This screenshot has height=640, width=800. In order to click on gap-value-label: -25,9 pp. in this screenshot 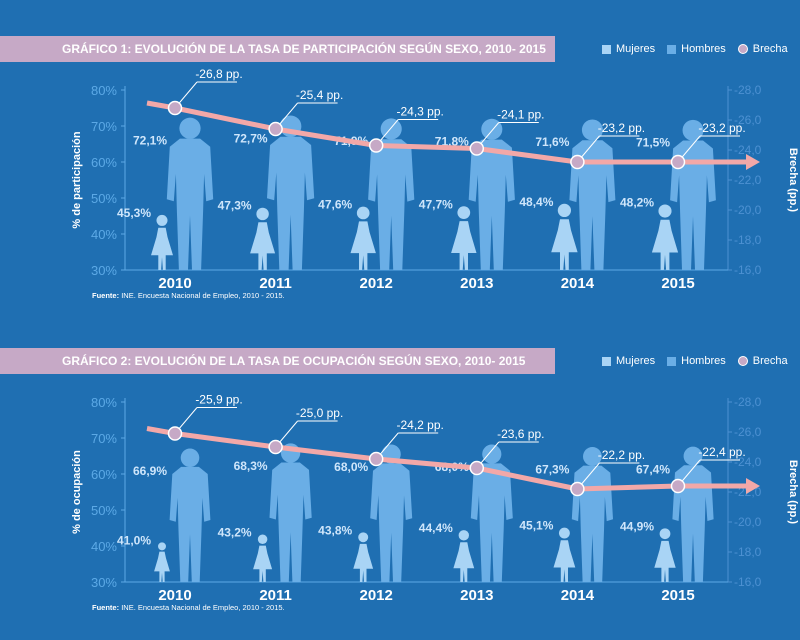, I will do `click(218, 400)`.